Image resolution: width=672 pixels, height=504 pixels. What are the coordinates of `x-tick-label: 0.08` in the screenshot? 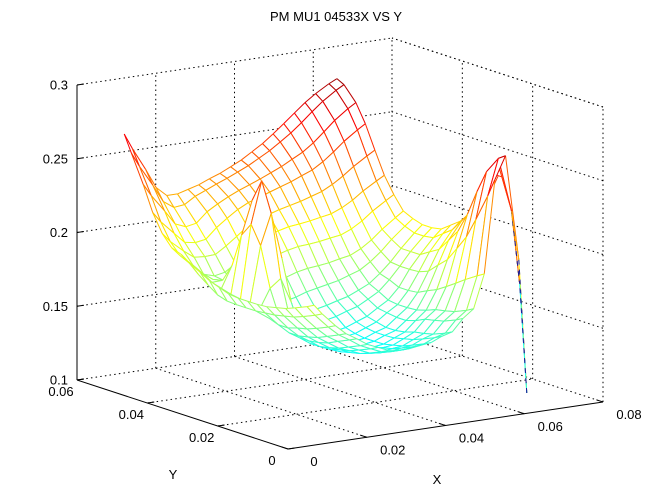 It's located at (628, 414).